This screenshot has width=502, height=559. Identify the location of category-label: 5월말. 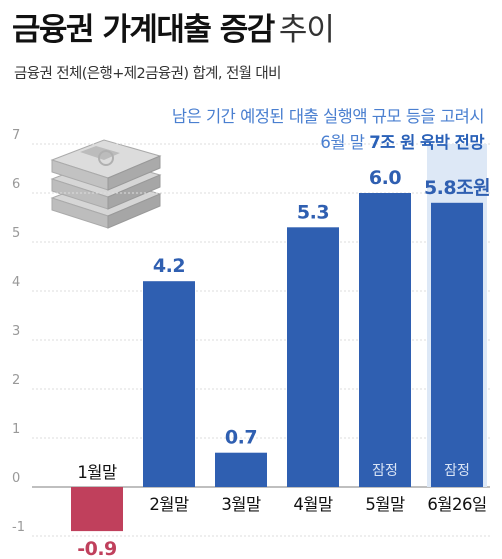
(385, 504).